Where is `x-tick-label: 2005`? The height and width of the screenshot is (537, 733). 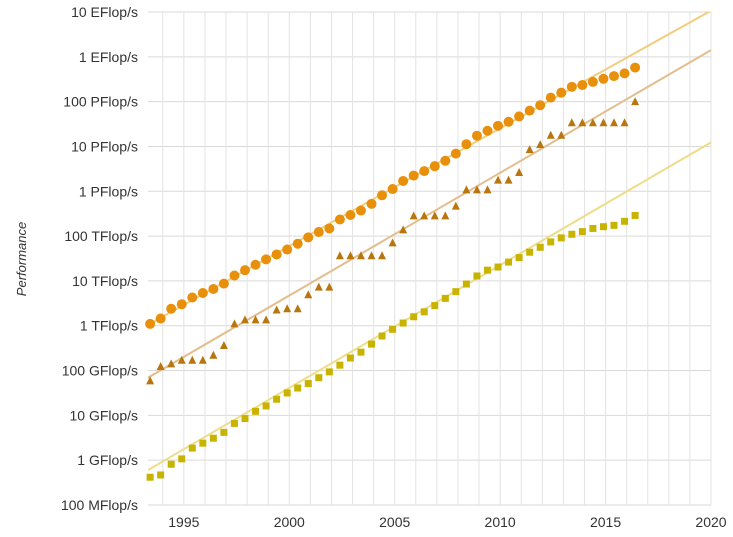
x-tick-label: 2005 is located at coordinates (394, 522).